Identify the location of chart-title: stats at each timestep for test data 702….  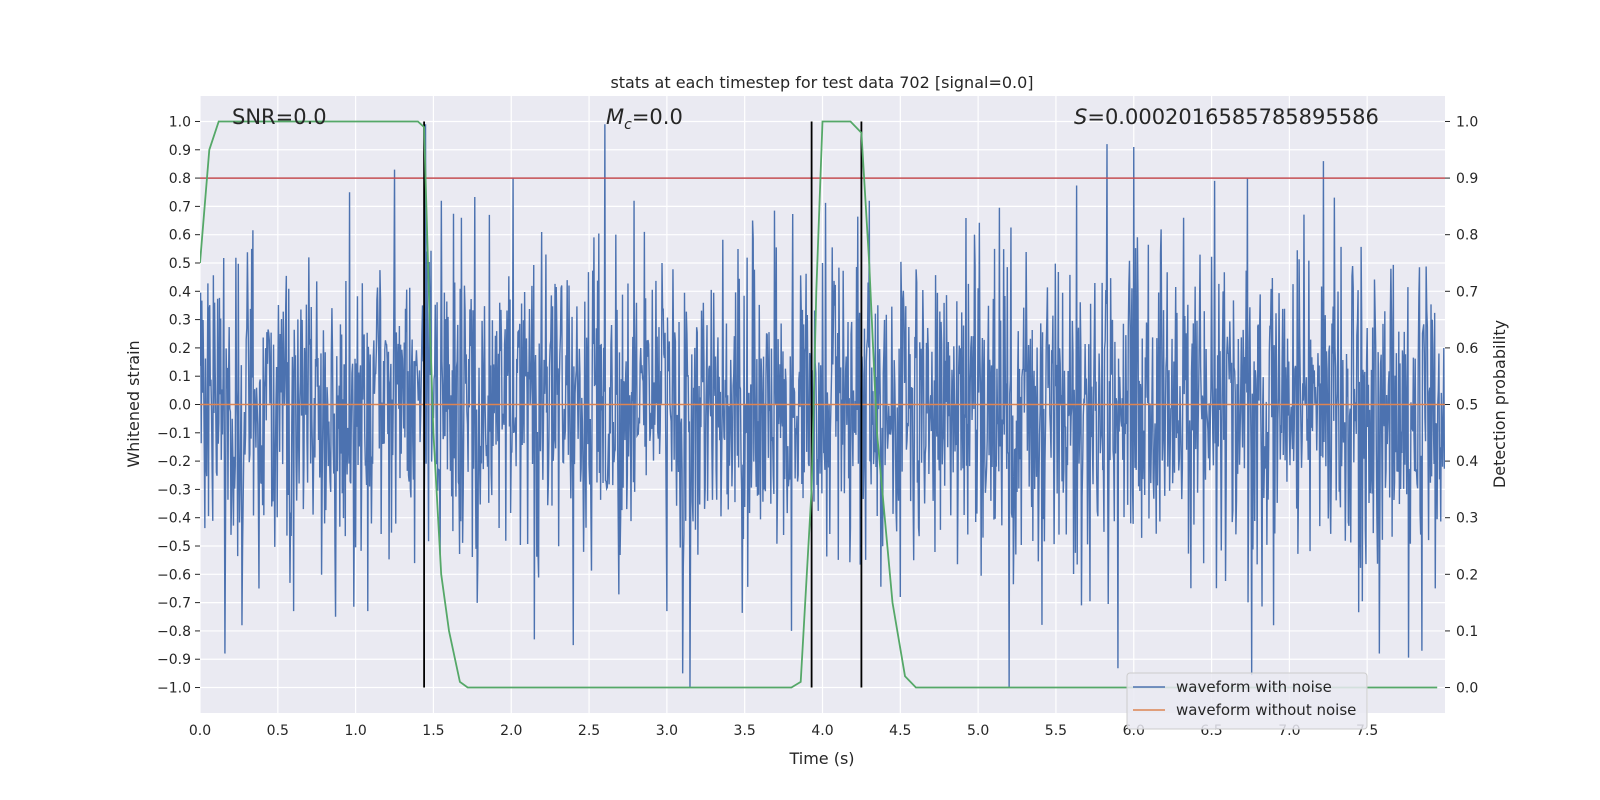
(821, 82).